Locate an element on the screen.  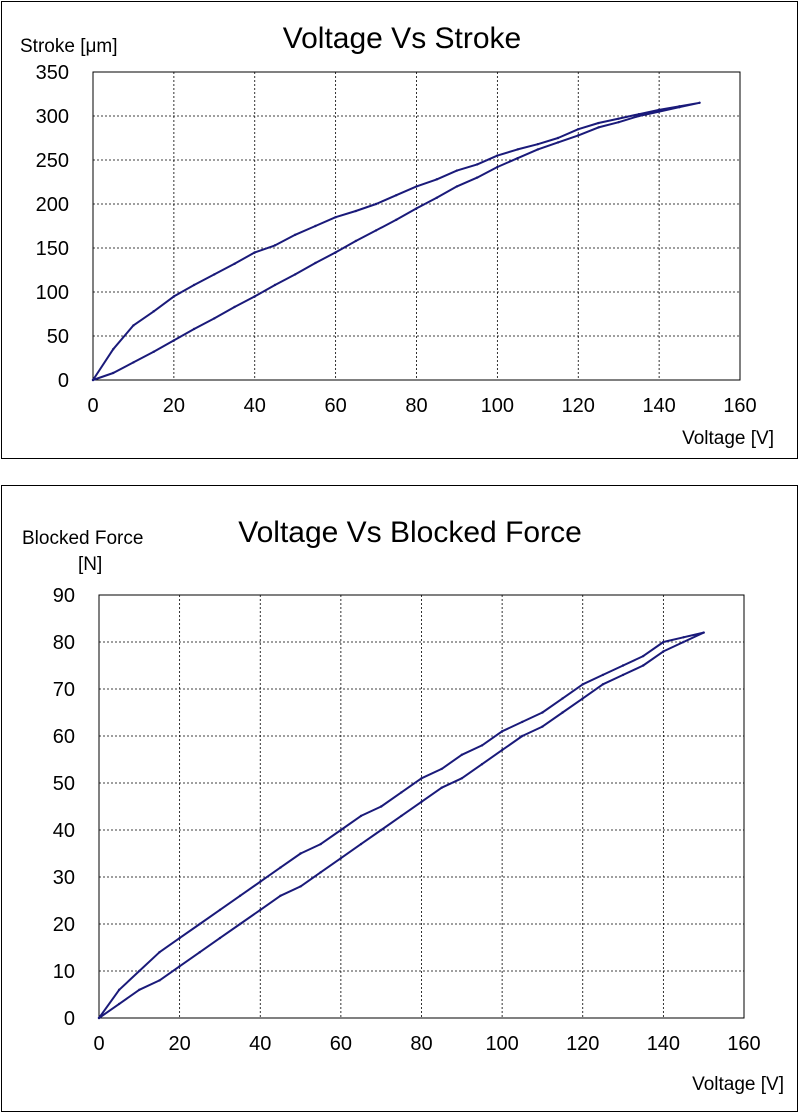
x-tick-label: 140 is located at coordinates (663, 1044).